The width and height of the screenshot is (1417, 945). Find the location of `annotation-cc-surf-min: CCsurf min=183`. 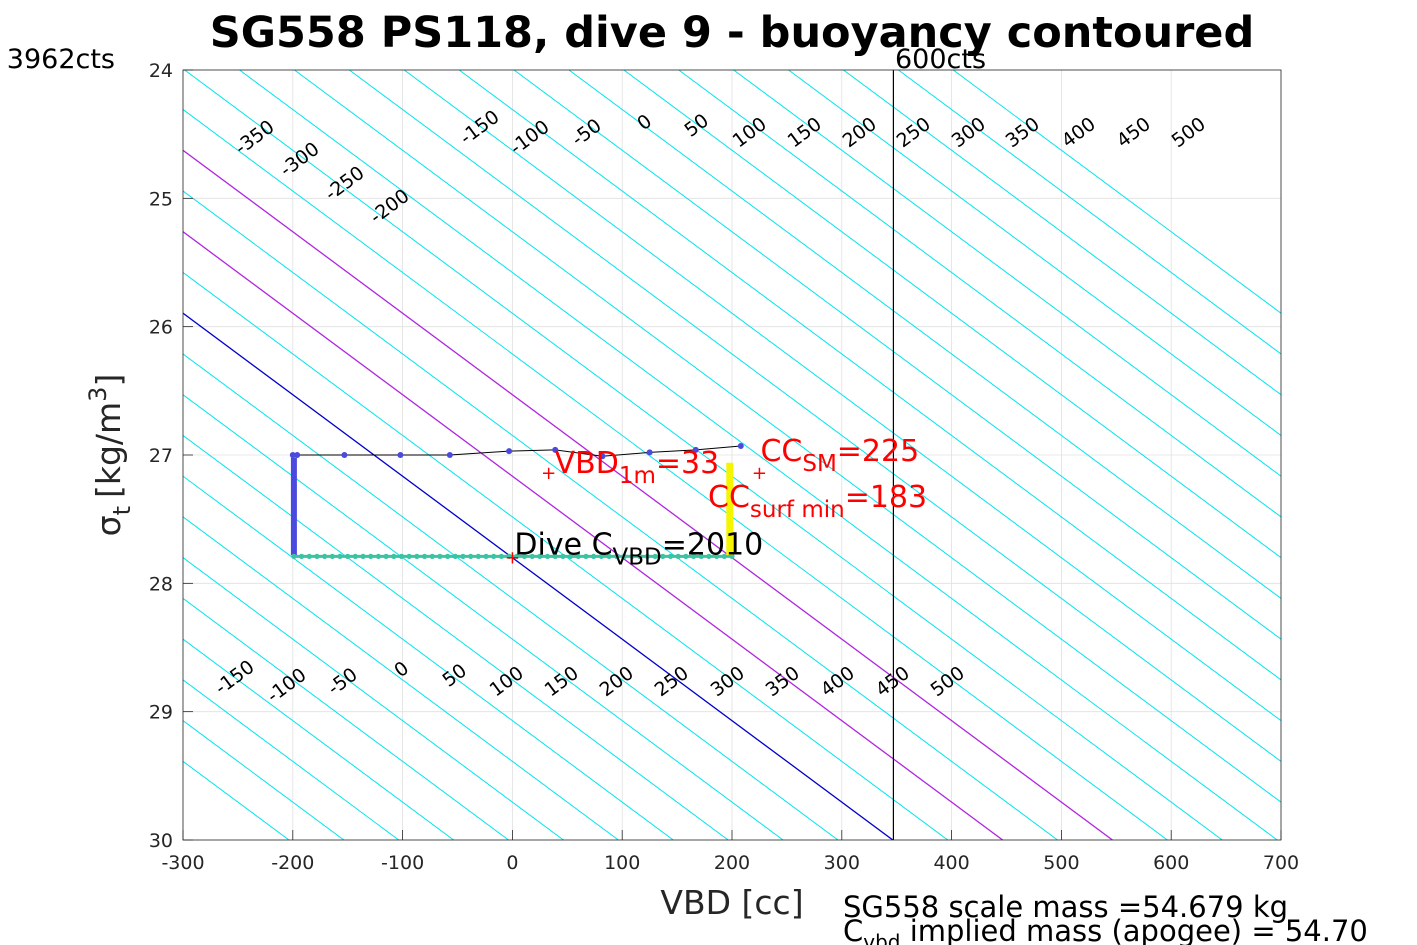

annotation-cc-surf-min: CCsurf min=183 is located at coordinates (817, 501).